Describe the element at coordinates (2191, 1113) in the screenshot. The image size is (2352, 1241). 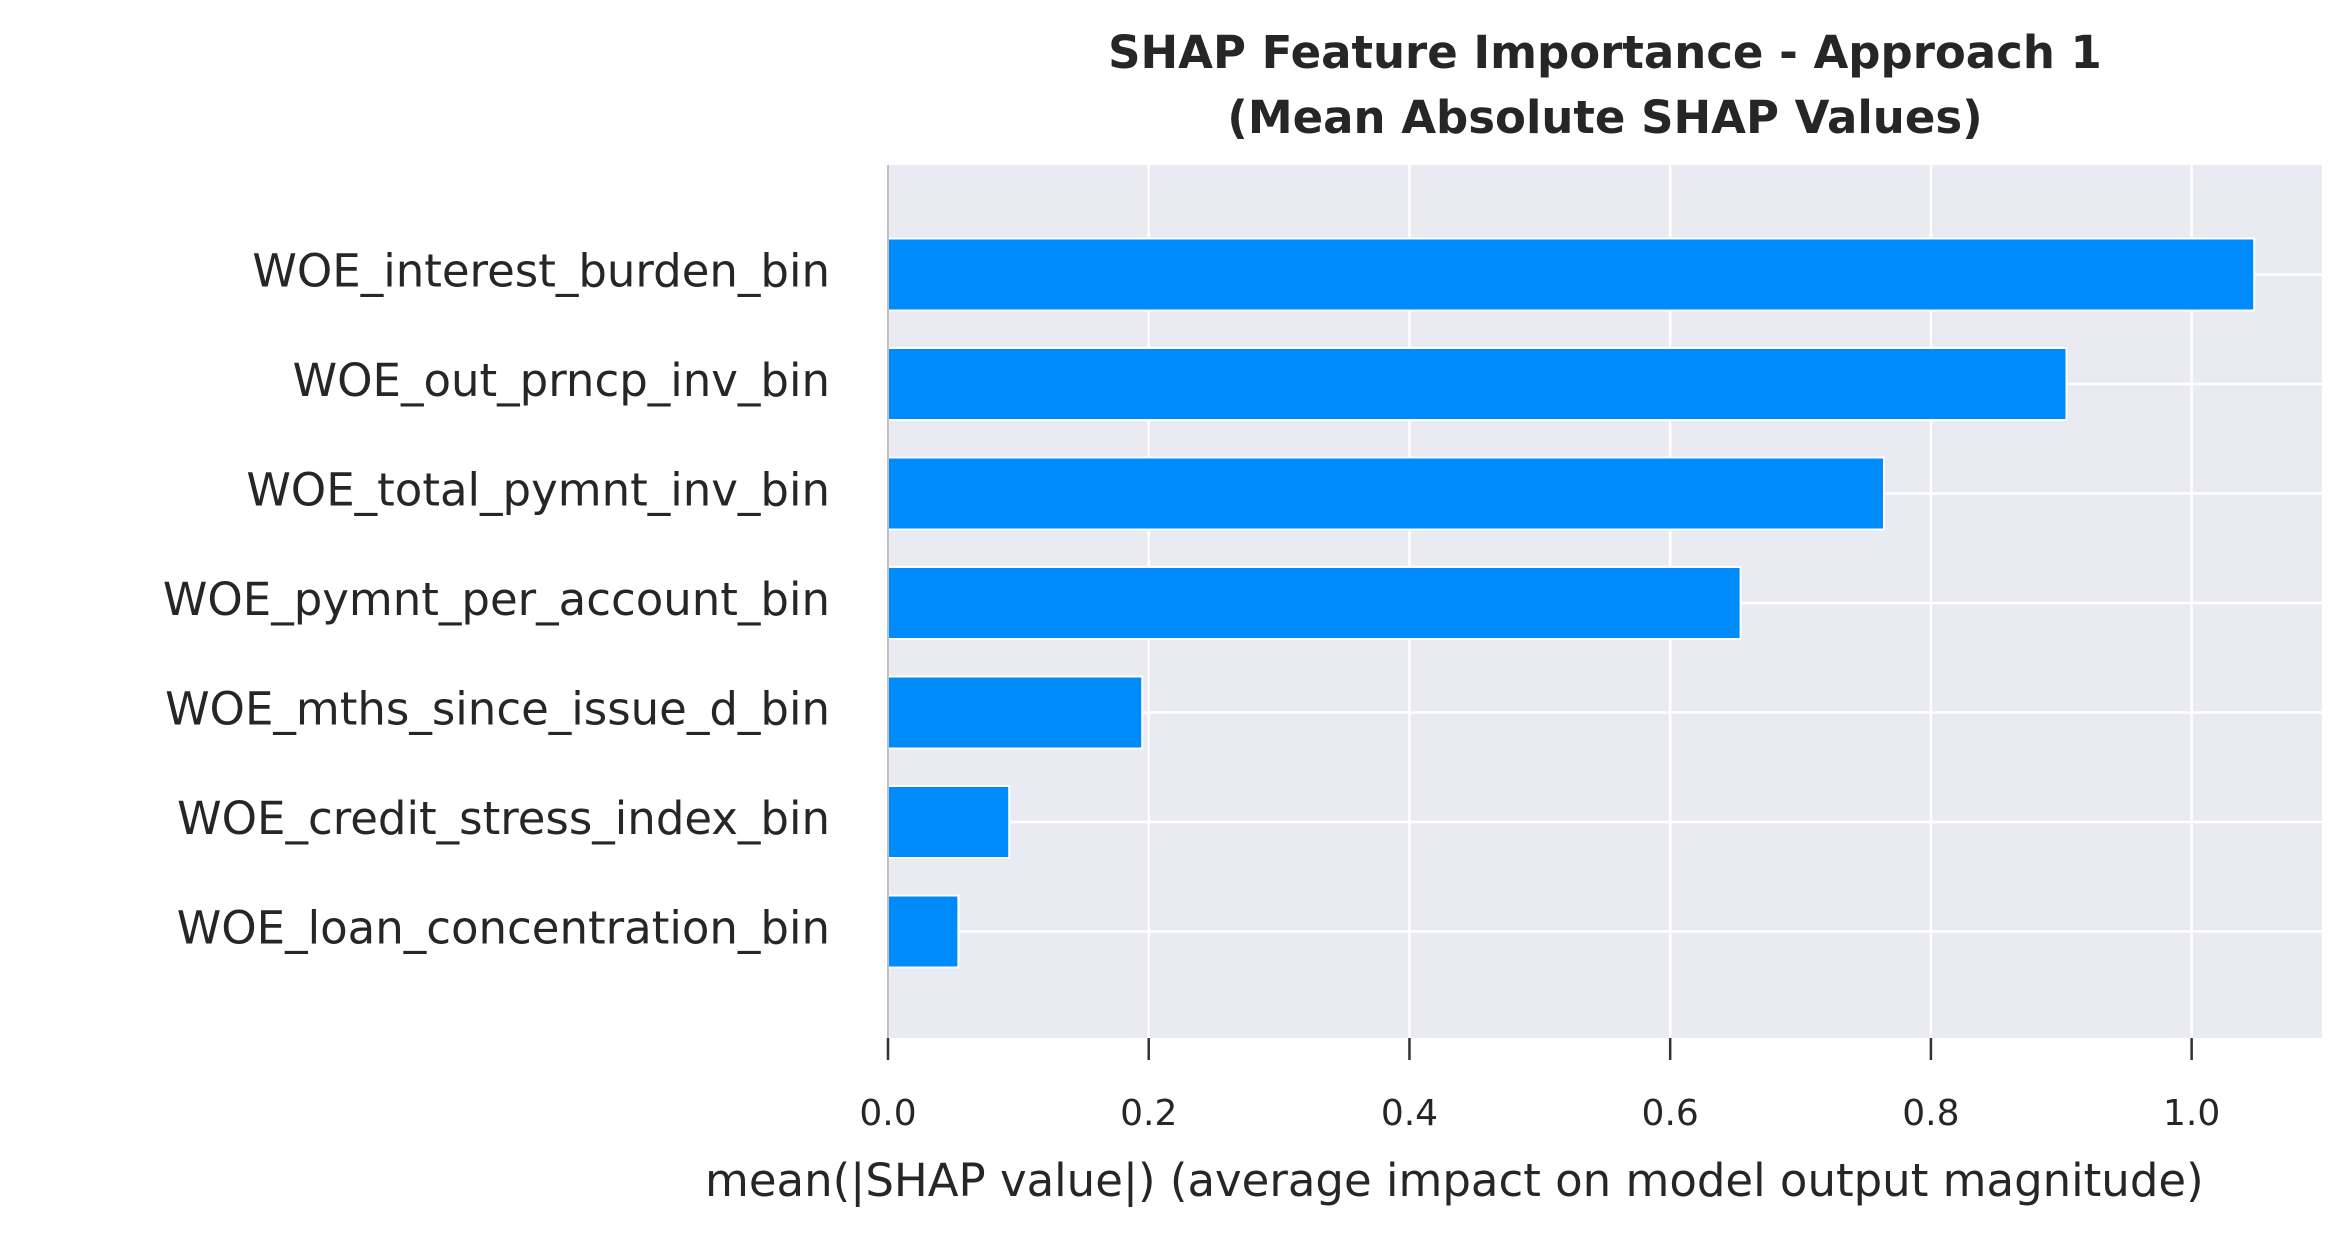
I see `x-tick-label: 1.0` at that location.